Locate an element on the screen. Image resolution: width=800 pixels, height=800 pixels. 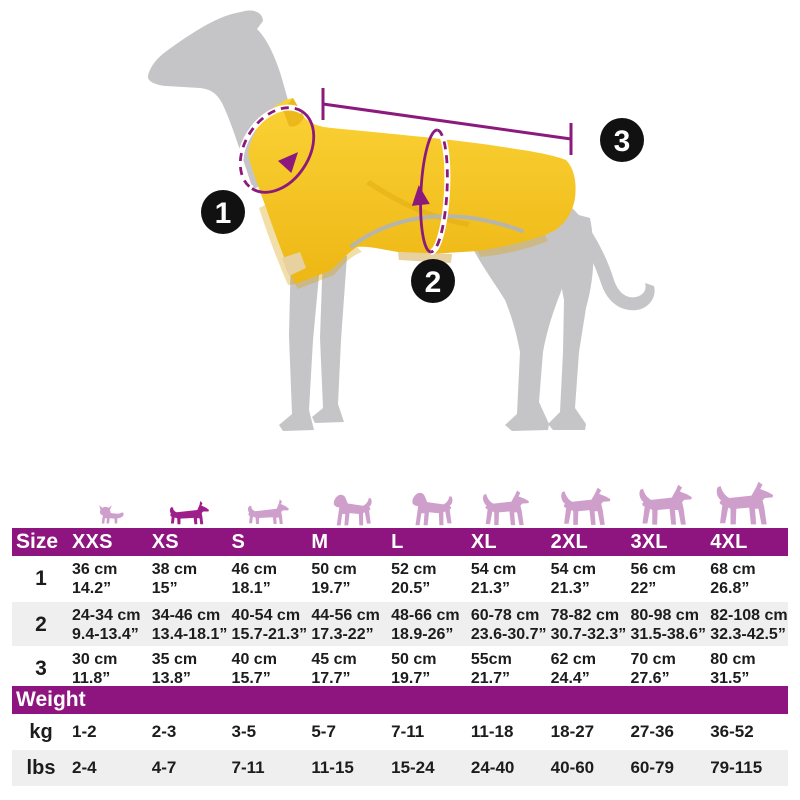
pit-bull-icon is located at coordinates (506, 508).